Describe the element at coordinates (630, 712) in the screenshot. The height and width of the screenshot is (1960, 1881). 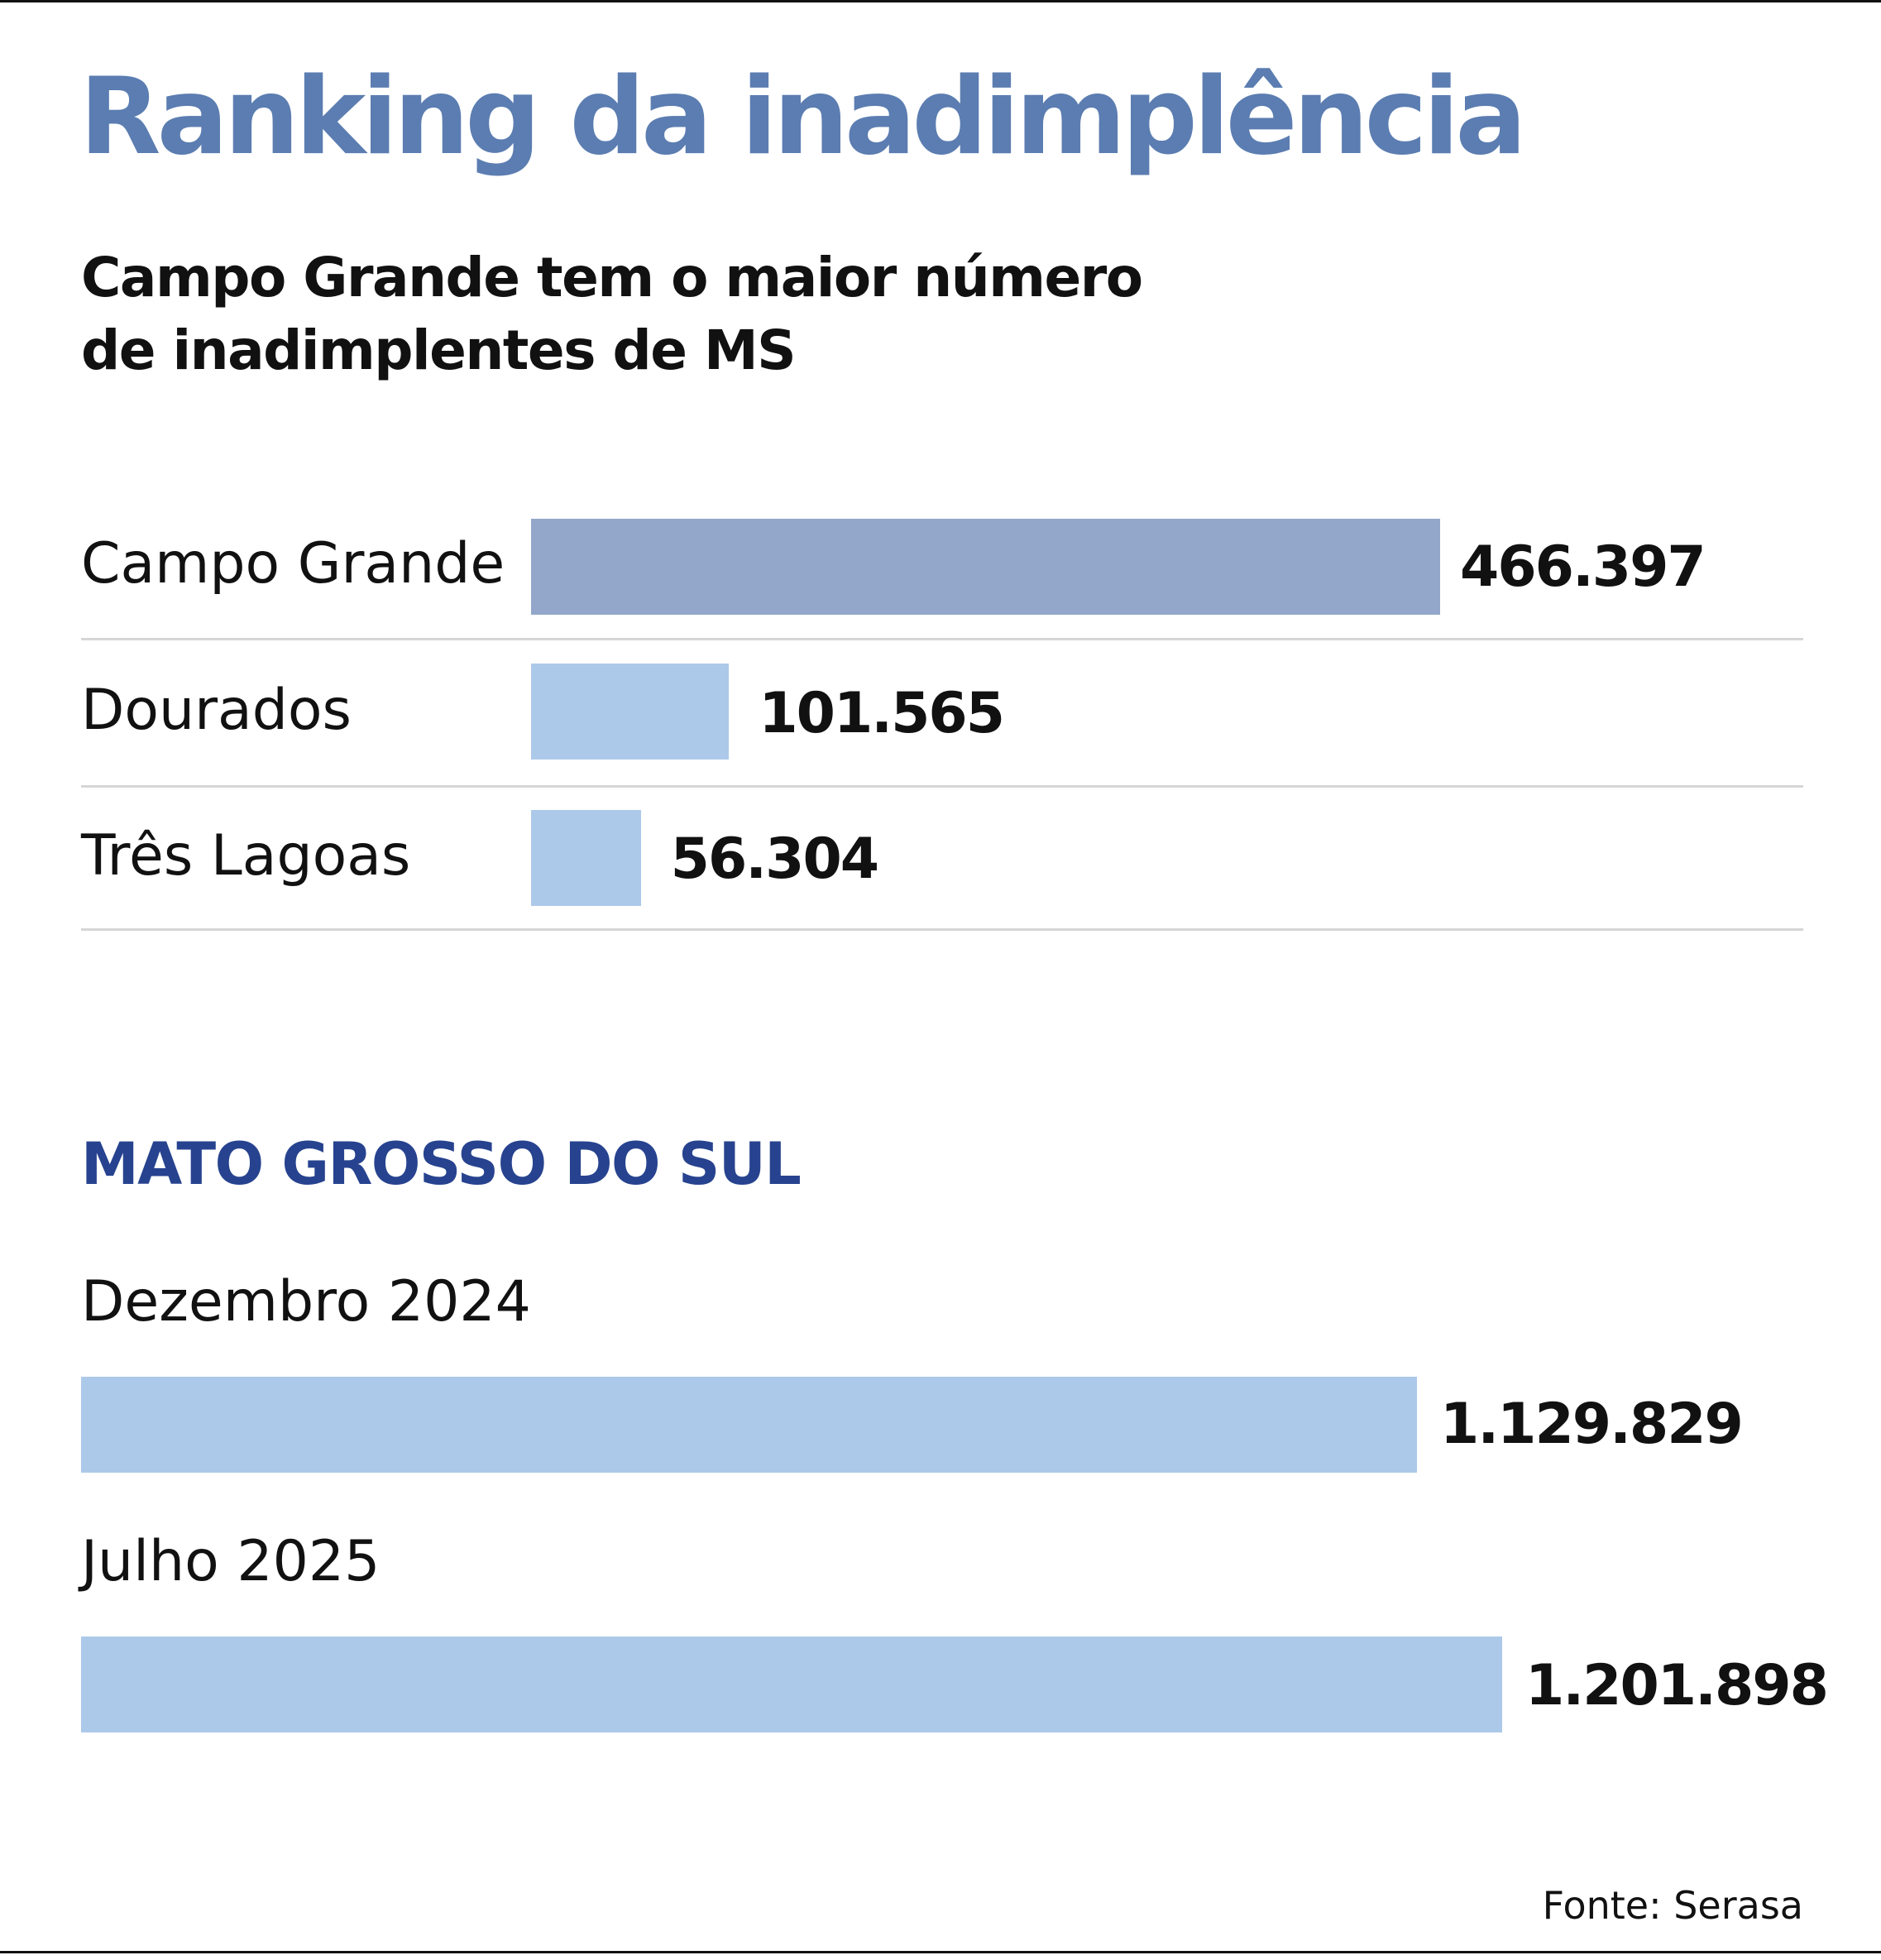
I see `bar-dourados` at that location.